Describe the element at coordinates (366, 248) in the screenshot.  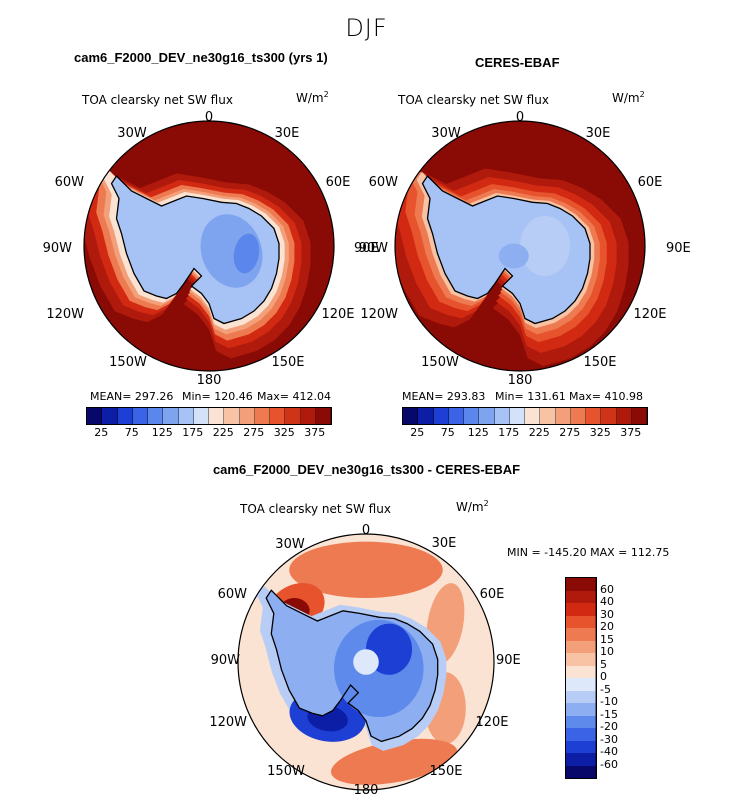
I see `map-panel-1-lon-label: 90E` at that location.